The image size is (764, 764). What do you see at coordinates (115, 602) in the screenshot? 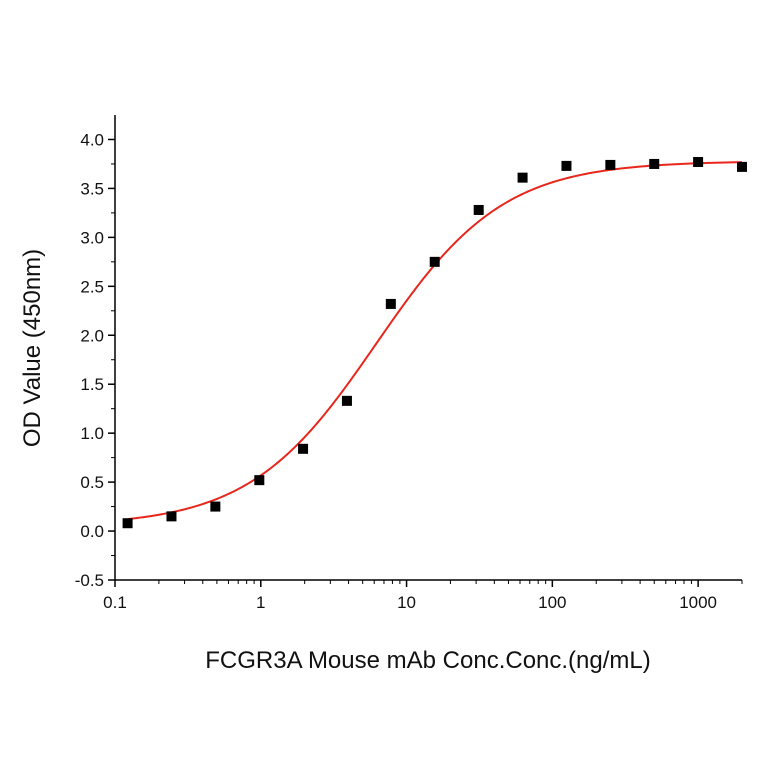
I see `x-tick-label: 0.1` at bounding box center [115, 602].